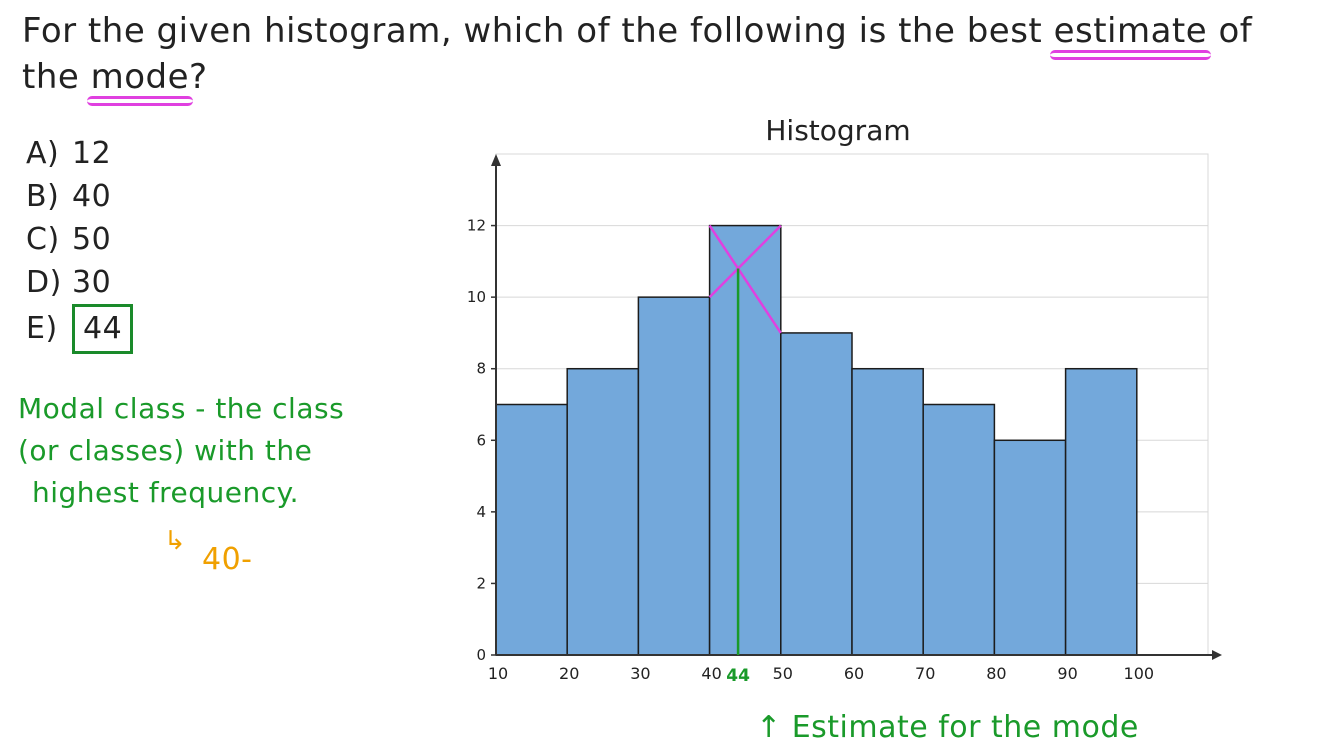 The width and height of the screenshot is (1344, 756). Describe the element at coordinates (783, 673) in the screenshot. I see `x-tick-label: 50` at that location.